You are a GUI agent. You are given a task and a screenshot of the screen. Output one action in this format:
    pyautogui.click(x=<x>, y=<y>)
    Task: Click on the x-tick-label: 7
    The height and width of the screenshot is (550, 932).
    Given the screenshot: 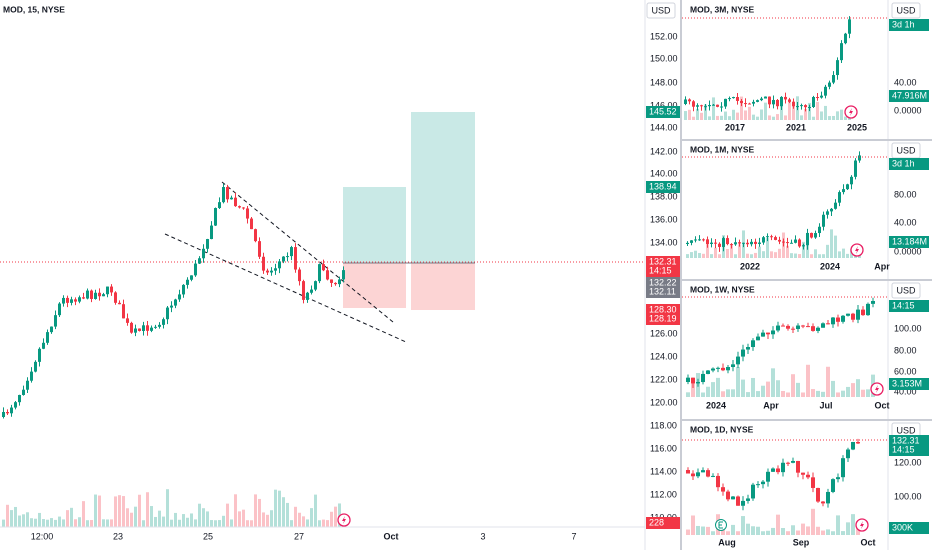 What is the action you would take?
    pyautogui.click(x=573, y=536)
    